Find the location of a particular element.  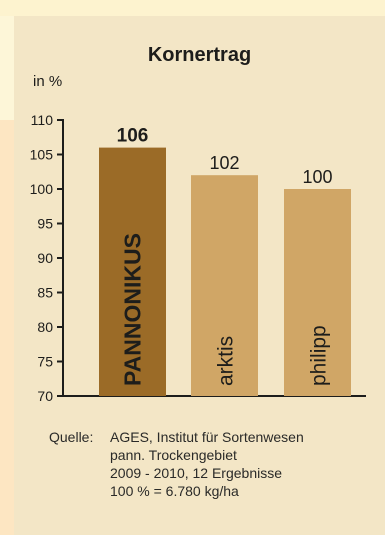

y-tick-label: 100 is located at coordinates (42, 189).